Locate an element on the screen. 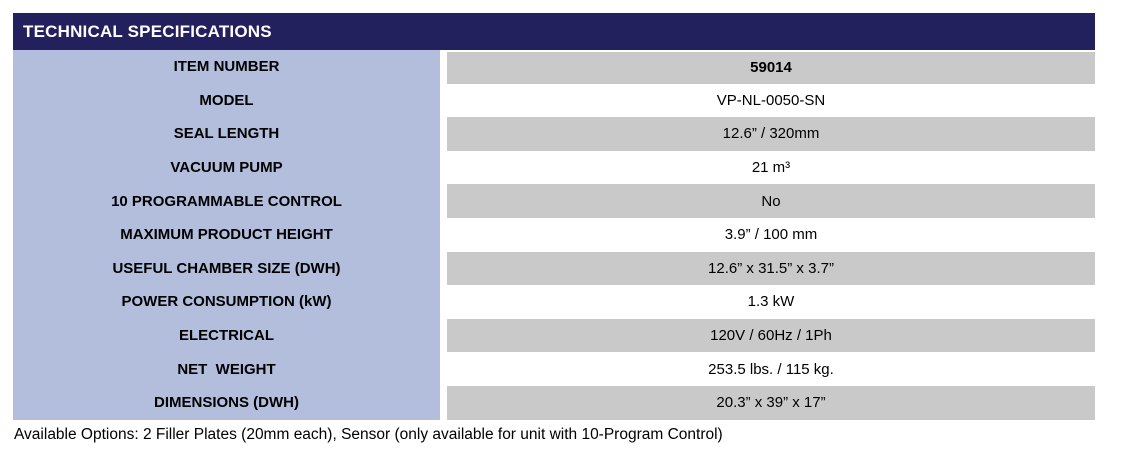 This screenshot has height=453, width=1130. spec-value: 21 m³ is located at coordinates (771, 167).